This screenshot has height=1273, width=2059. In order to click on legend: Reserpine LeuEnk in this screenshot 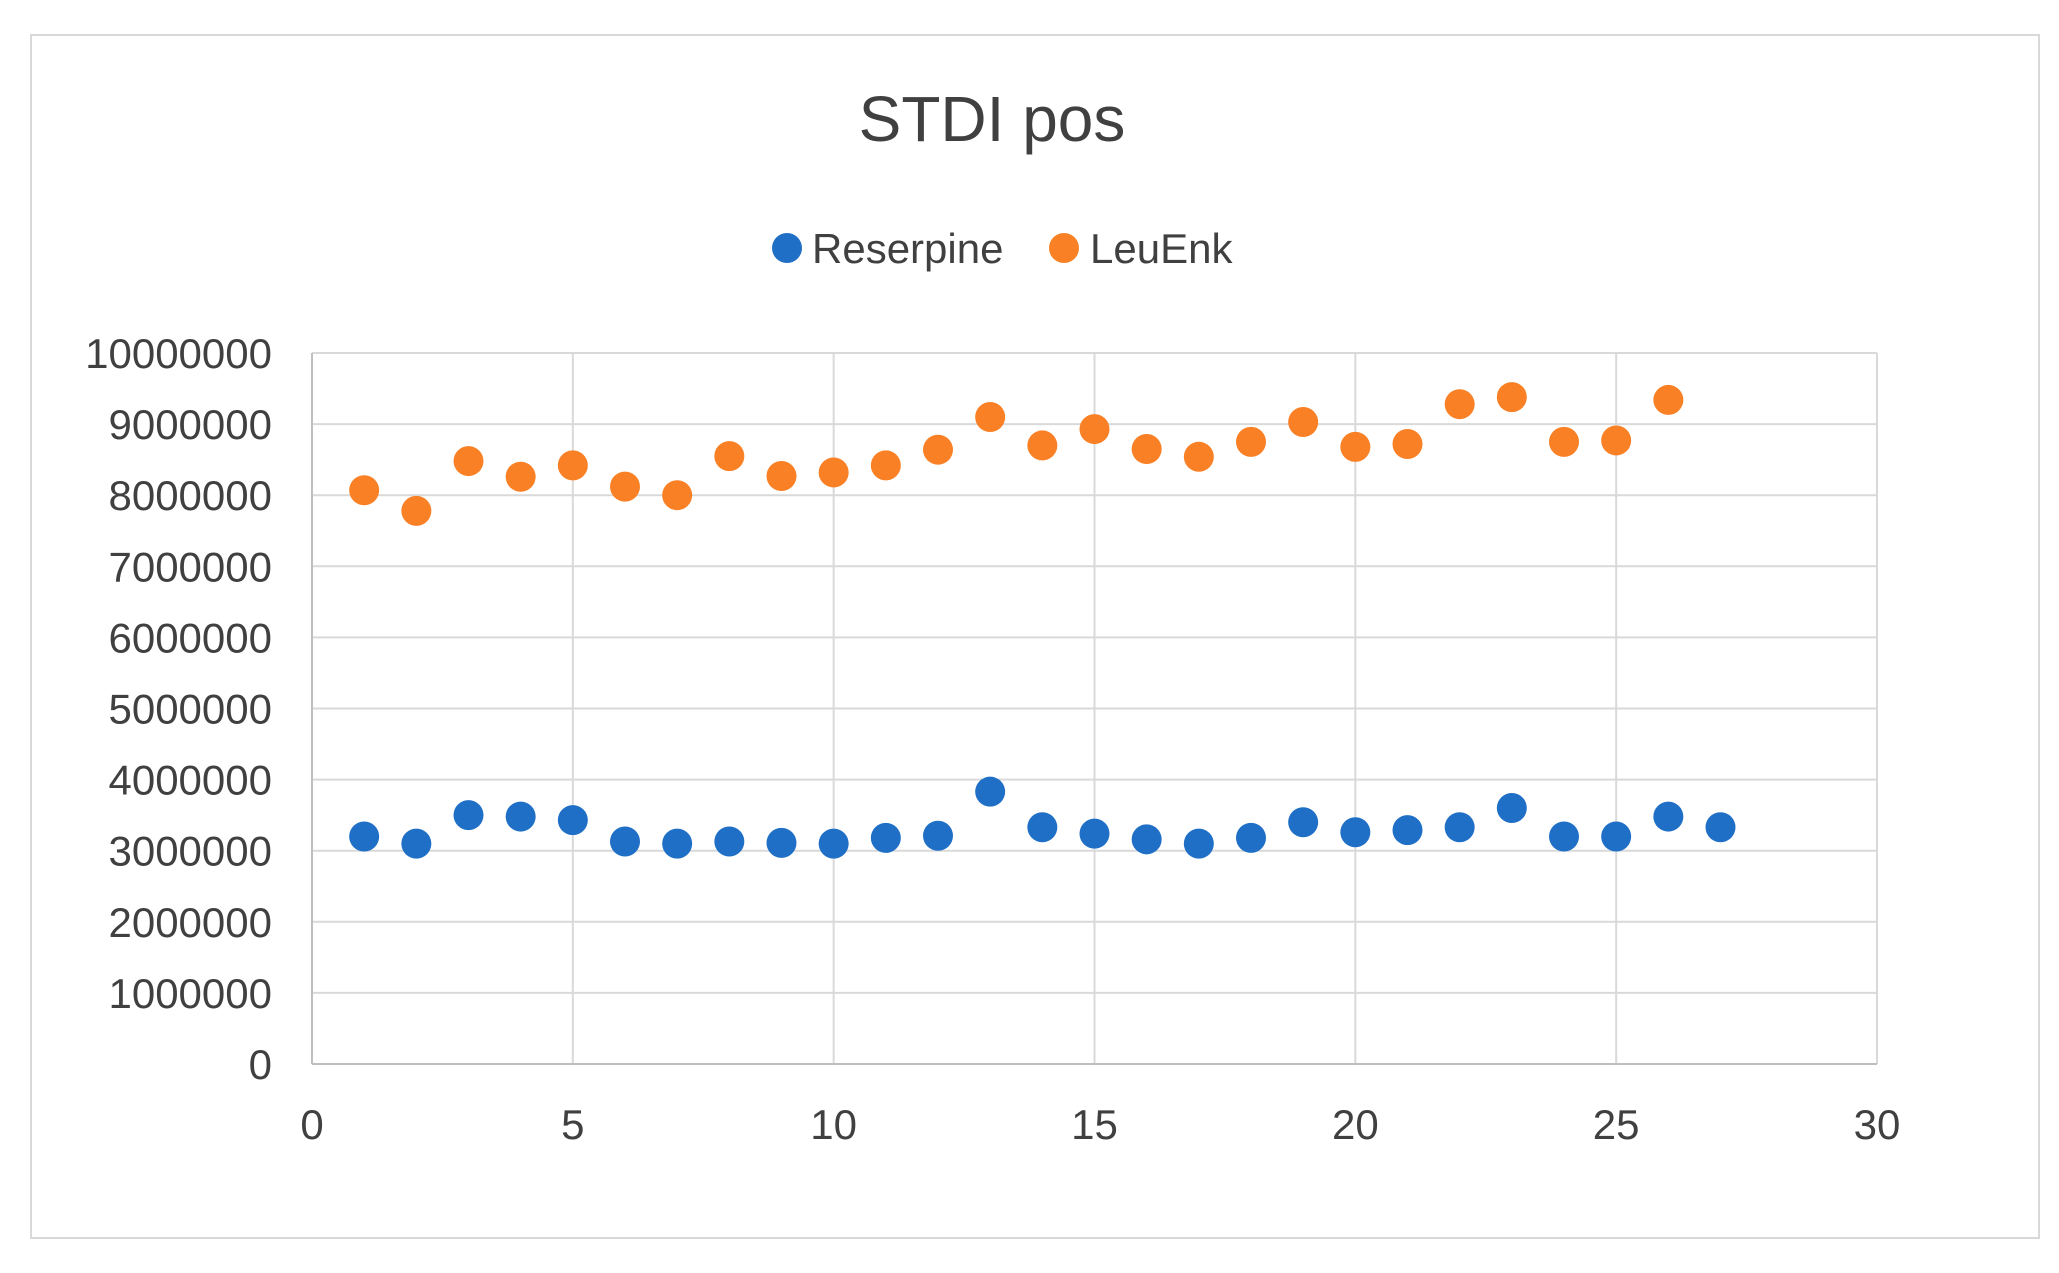, I will do `click(1002, 248)`.